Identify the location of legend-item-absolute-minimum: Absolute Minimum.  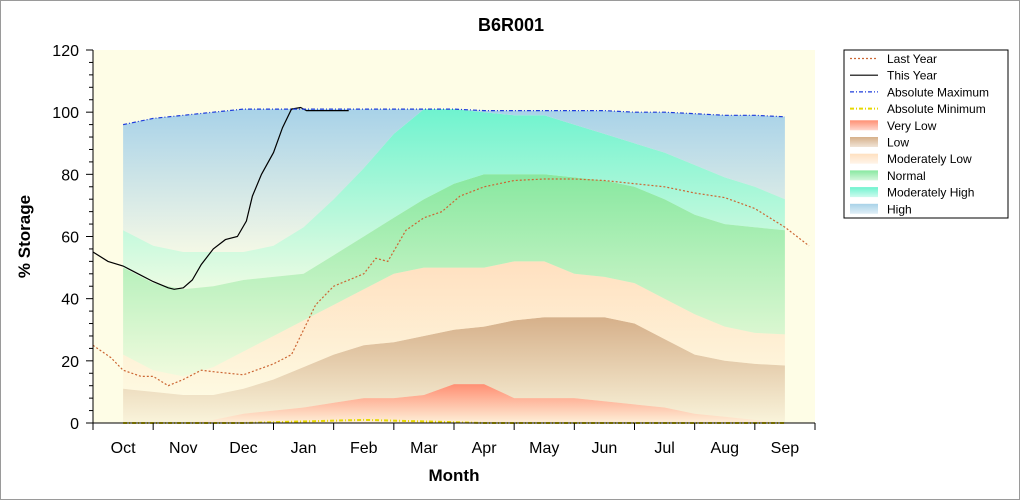
(918, 109).